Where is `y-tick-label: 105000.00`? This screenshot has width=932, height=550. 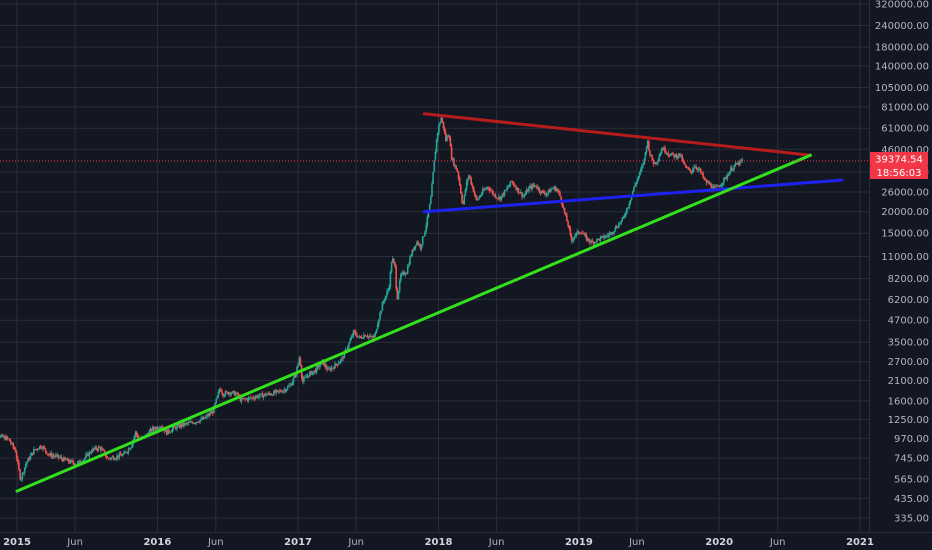 y-tick-label: 105000.00 is located at coordinates (902, 88).